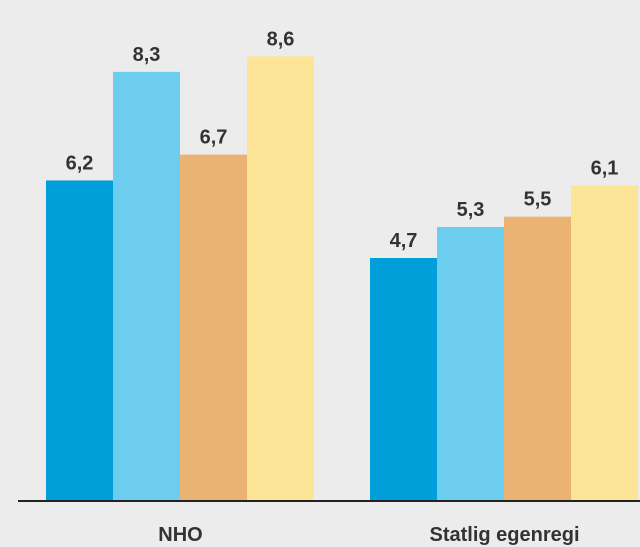 This screenshot has height=547, width=640. I want to click on value-label: 8,3, so click(147, 55).